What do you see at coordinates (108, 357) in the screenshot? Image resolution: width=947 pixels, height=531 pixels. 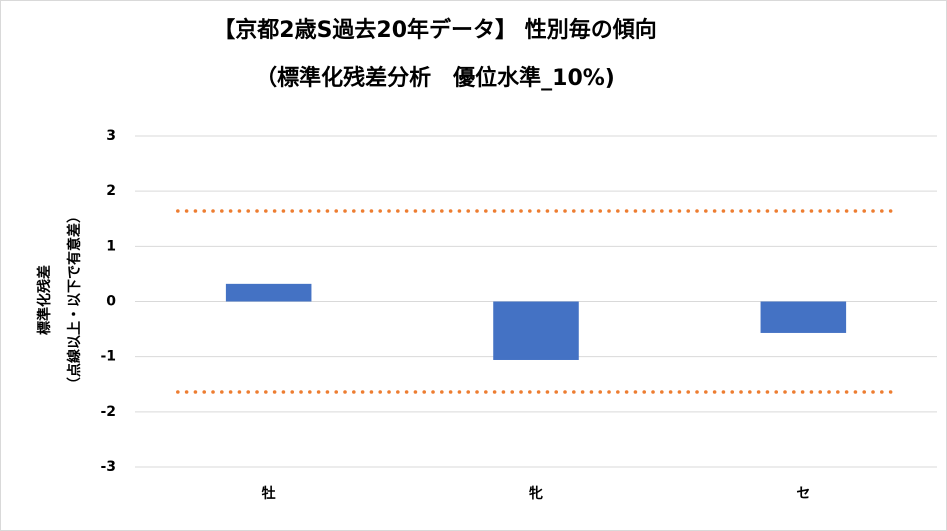 I see `y-tick-label: -1` at bounding box center [108, 357].